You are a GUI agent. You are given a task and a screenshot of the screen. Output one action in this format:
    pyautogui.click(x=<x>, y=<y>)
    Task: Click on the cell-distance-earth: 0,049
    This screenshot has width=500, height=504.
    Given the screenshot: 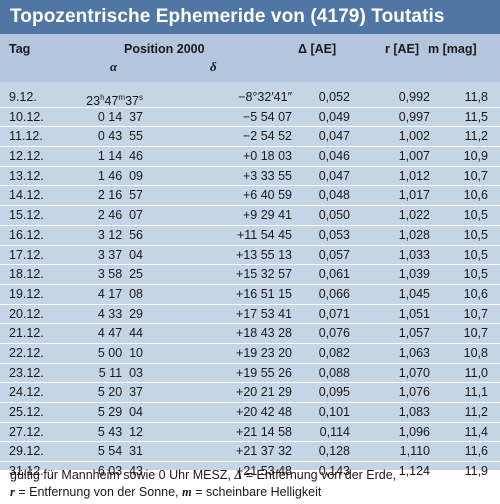 What is the action you would take?
    pyautogui.click(x=334, y=116)
    